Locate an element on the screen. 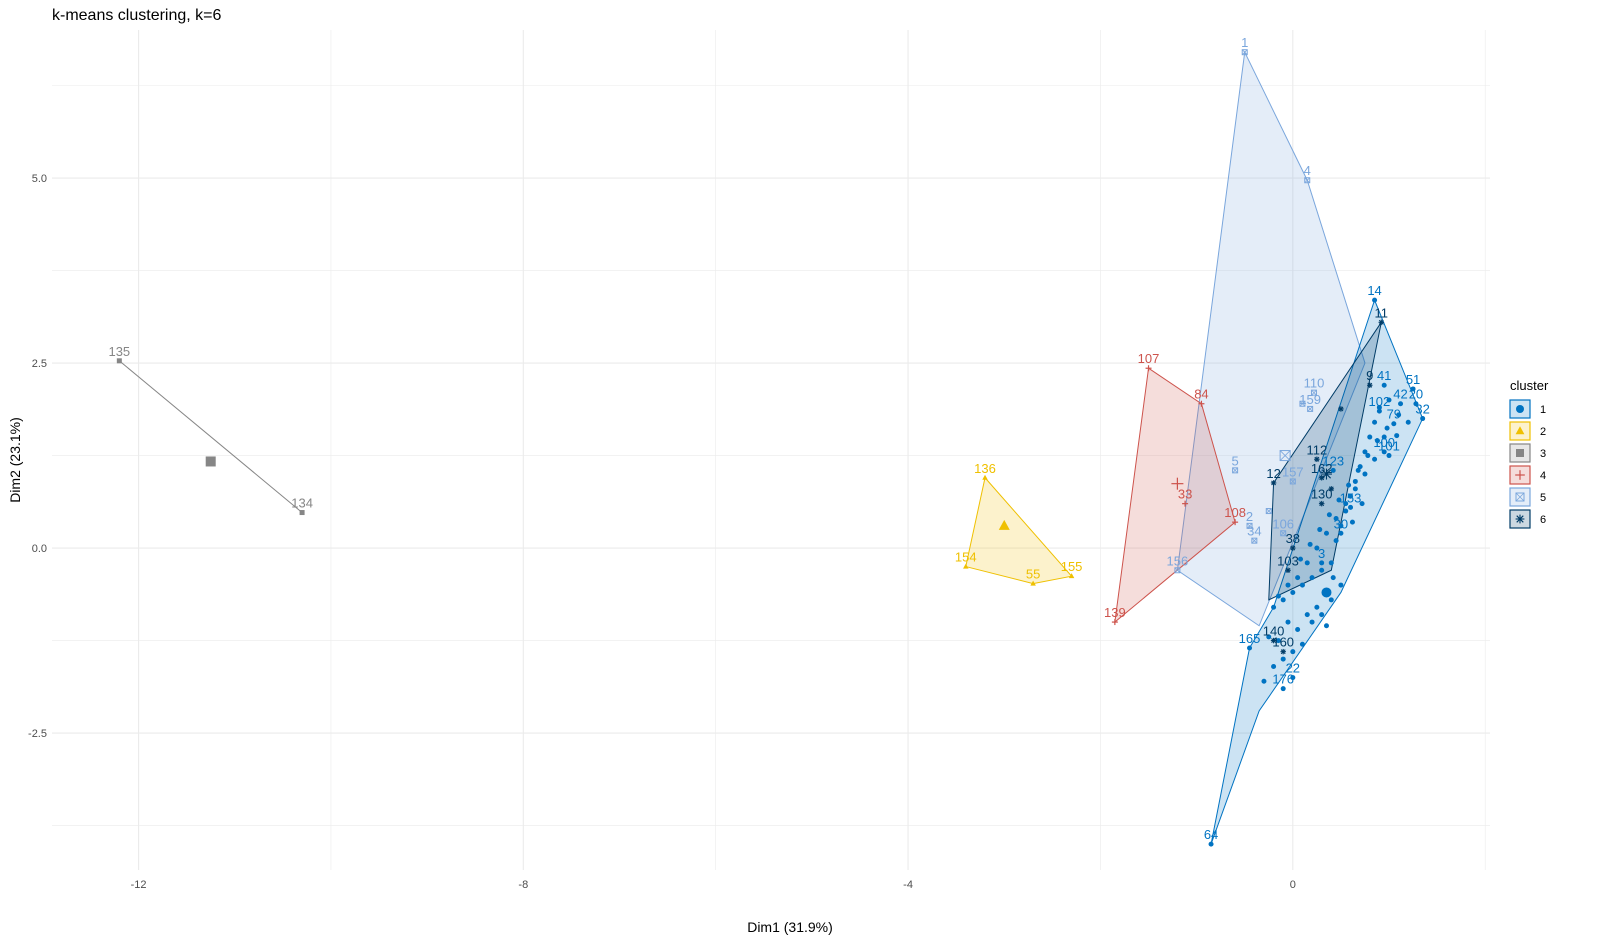 The height and width of the screenshot is (940, 1600). cluster-4-centroid is located at coordinates (1177, 483).